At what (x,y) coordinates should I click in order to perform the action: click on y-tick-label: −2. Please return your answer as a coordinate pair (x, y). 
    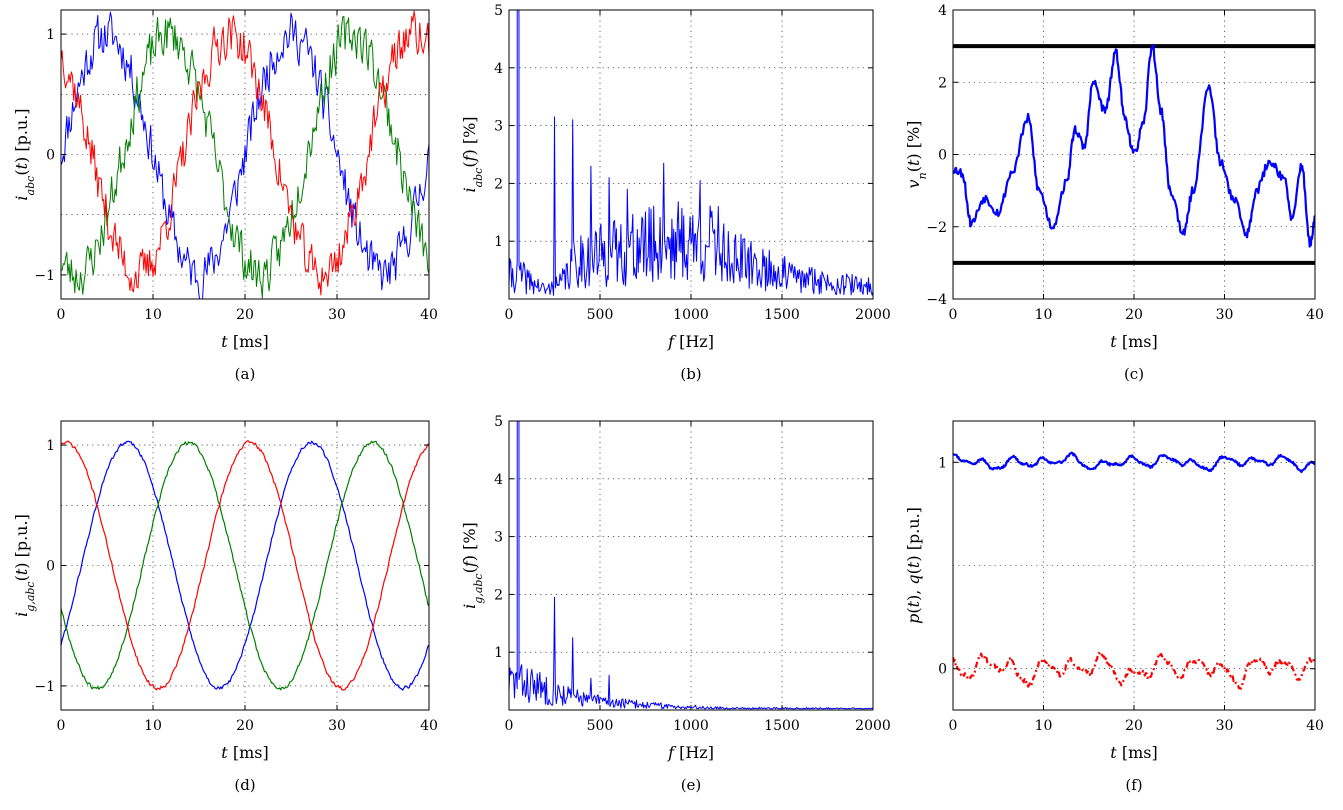
    Looking at the image, I should click on (936, 228).